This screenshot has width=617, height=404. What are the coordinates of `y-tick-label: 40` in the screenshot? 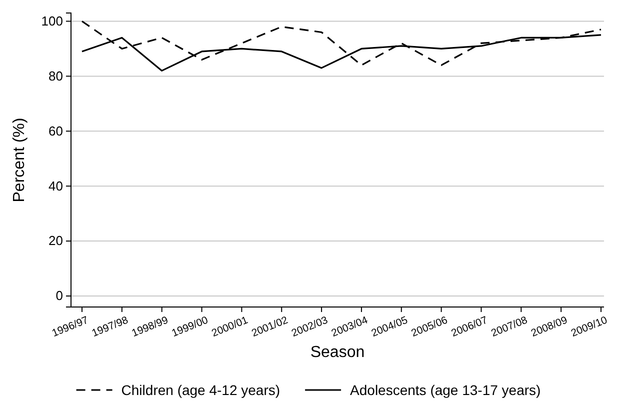 It's located at (55, 186).